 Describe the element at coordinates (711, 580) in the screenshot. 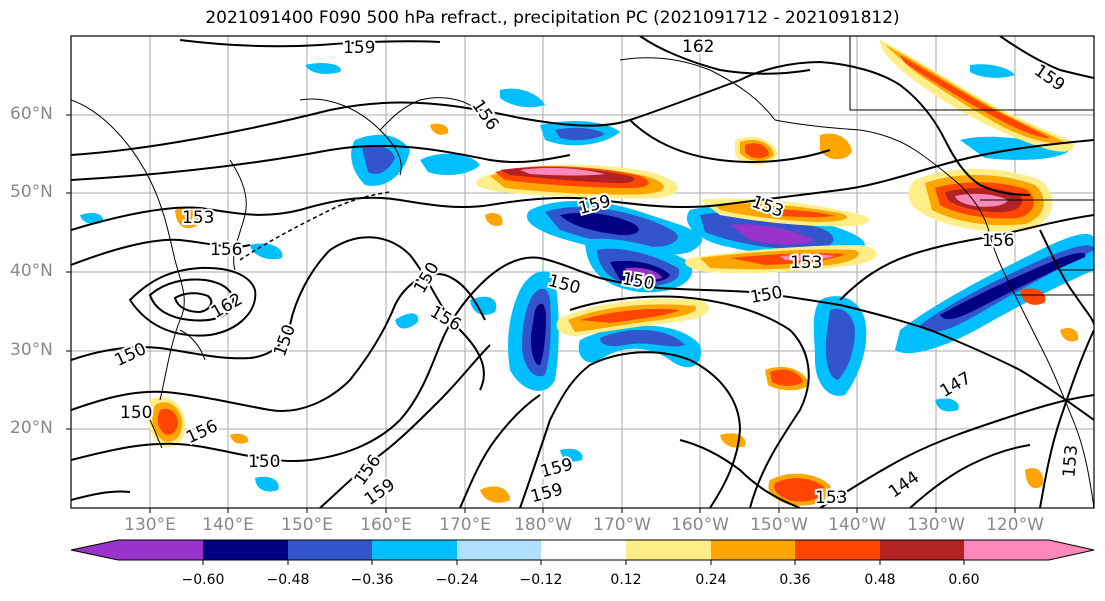

I see `colorbar-tick-label: 0.24` at that location.